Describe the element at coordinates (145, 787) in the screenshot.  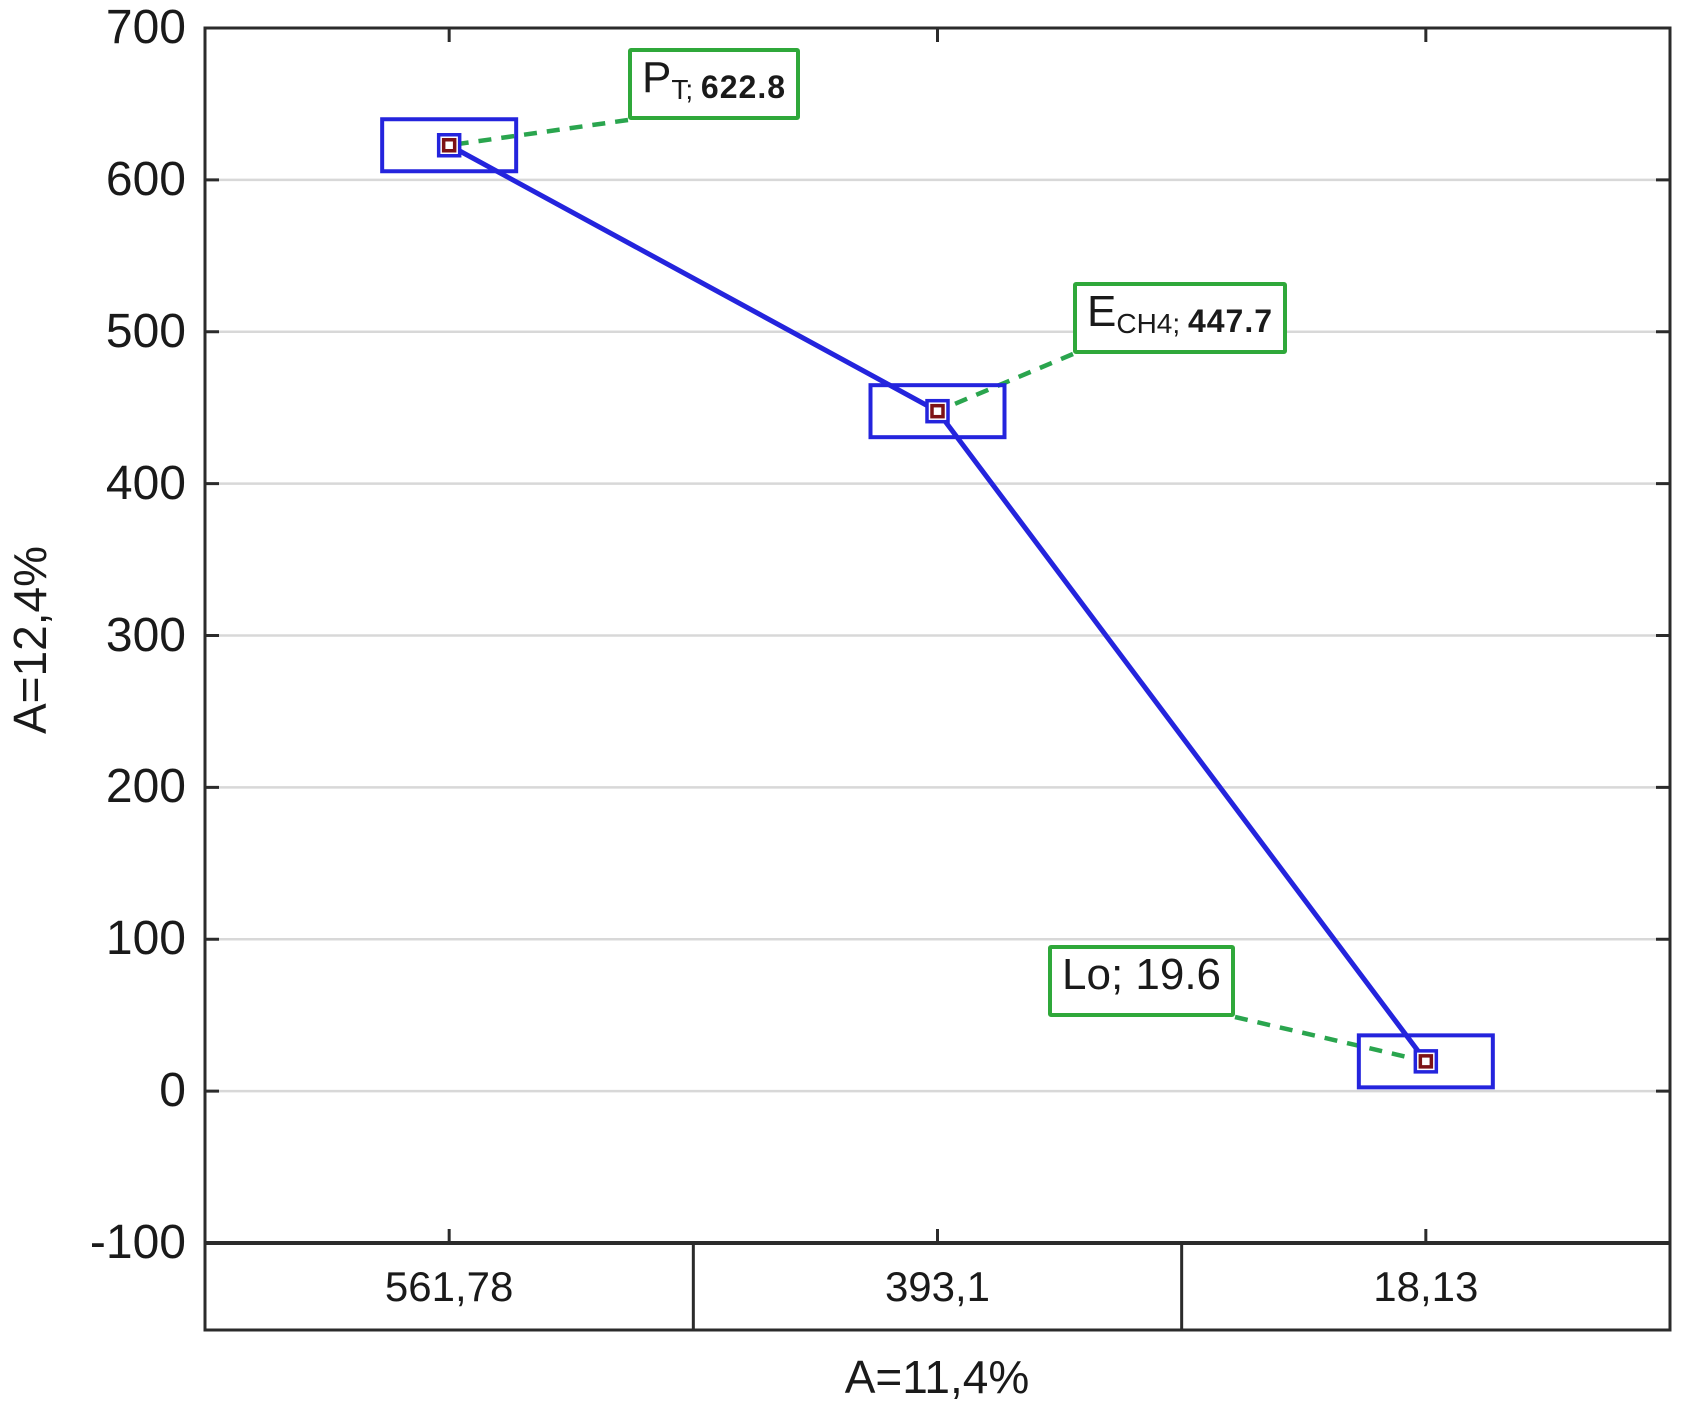
I see `y-tick-label: 200` at that location.